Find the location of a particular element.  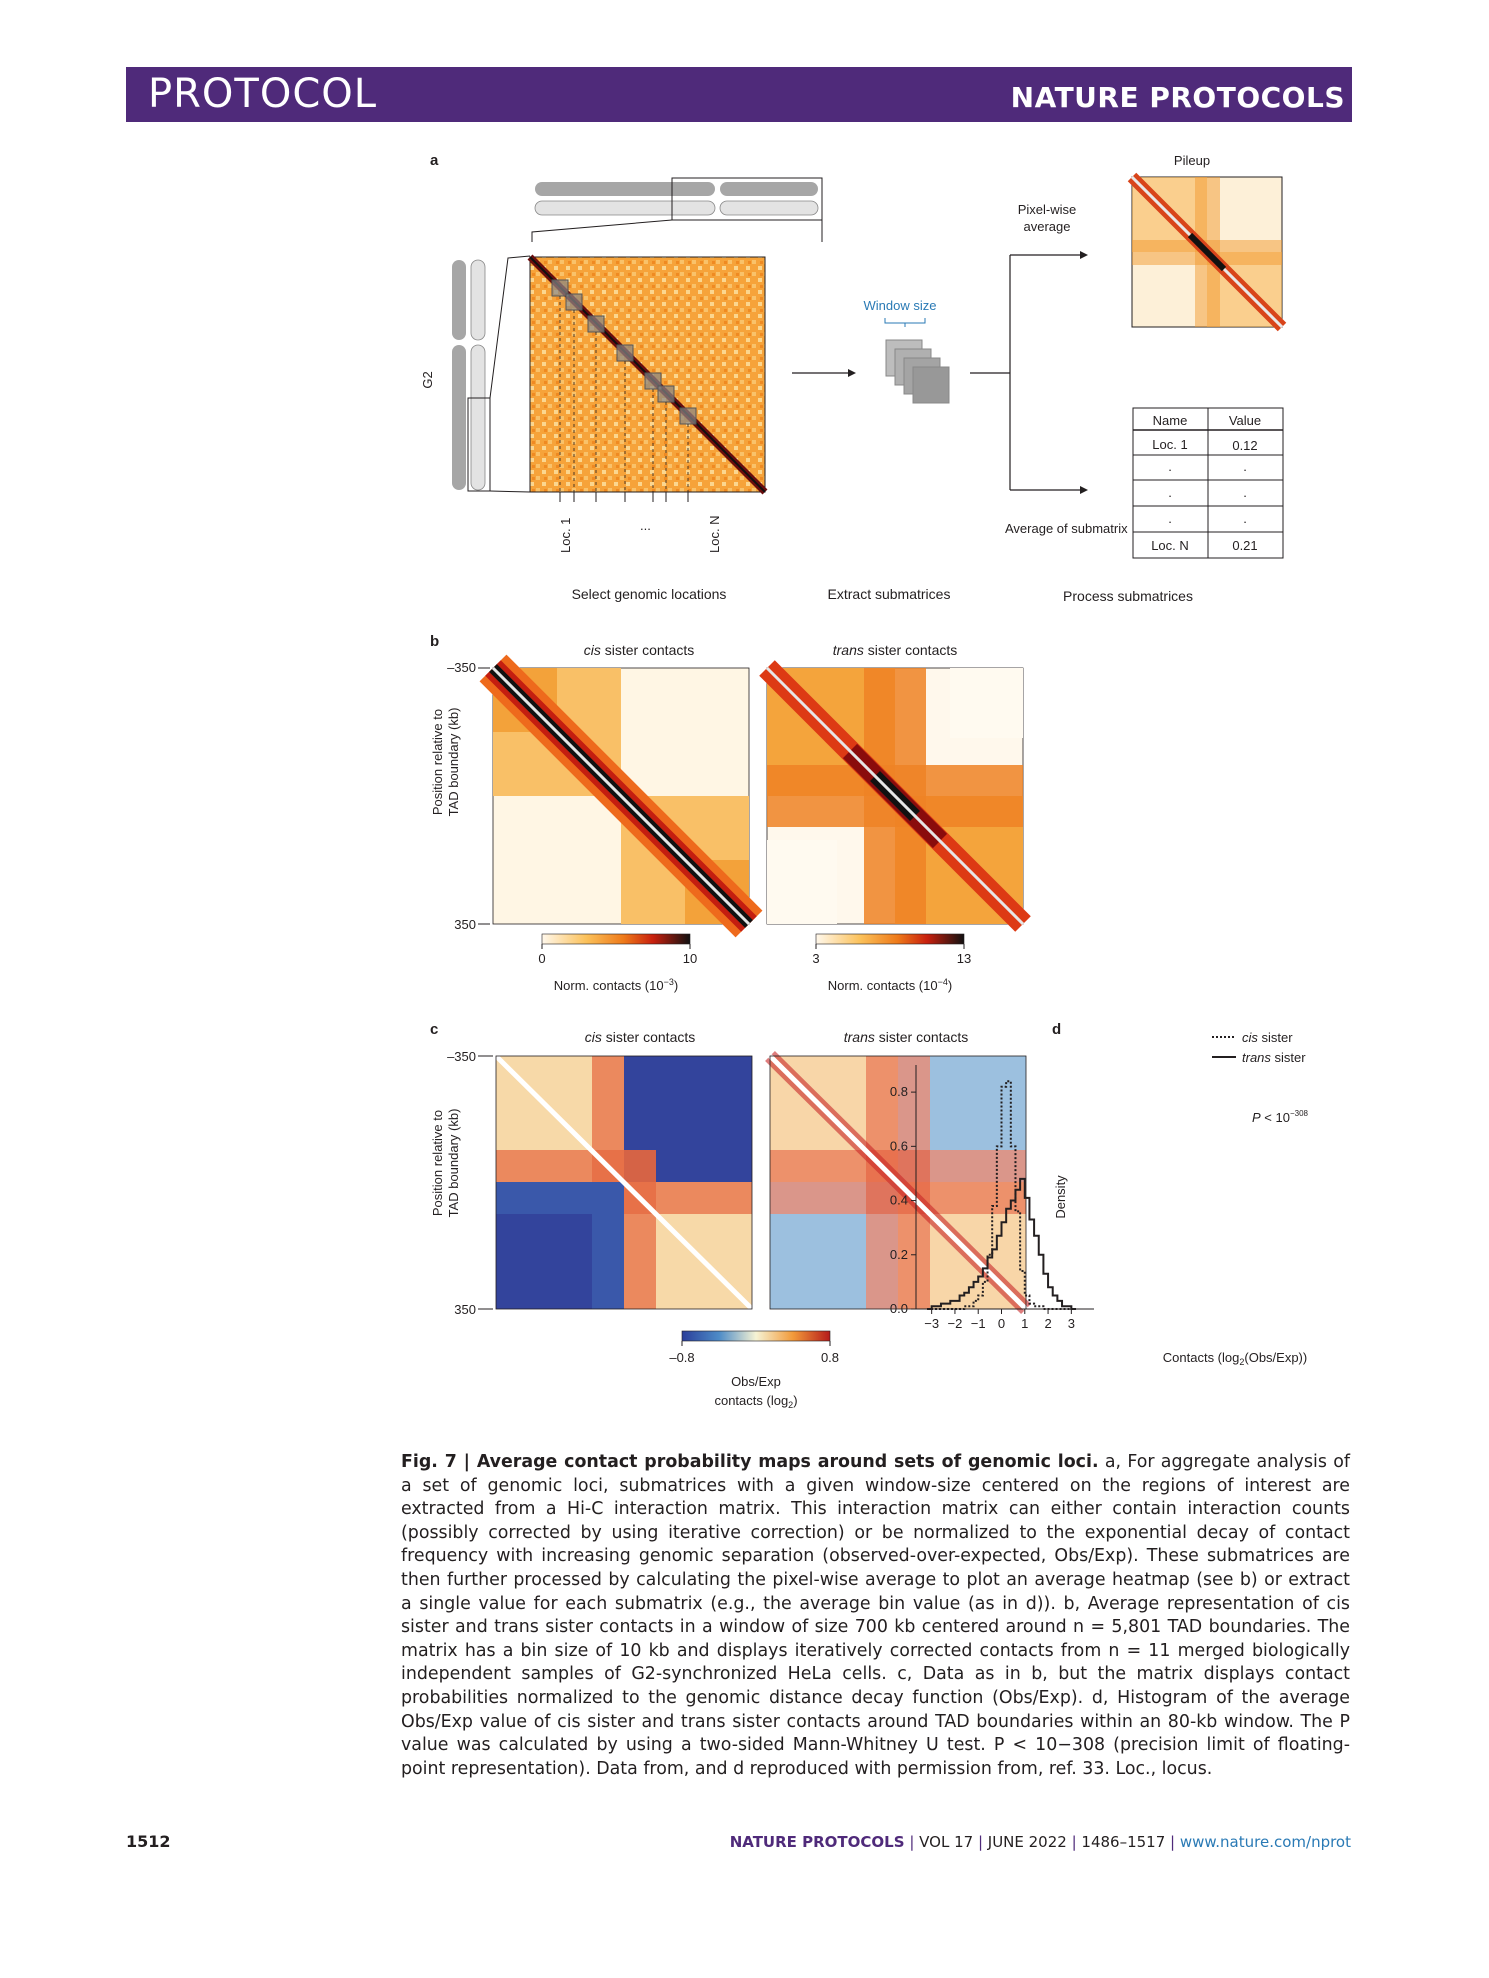

header-bar is located at coordinates (739, 94).